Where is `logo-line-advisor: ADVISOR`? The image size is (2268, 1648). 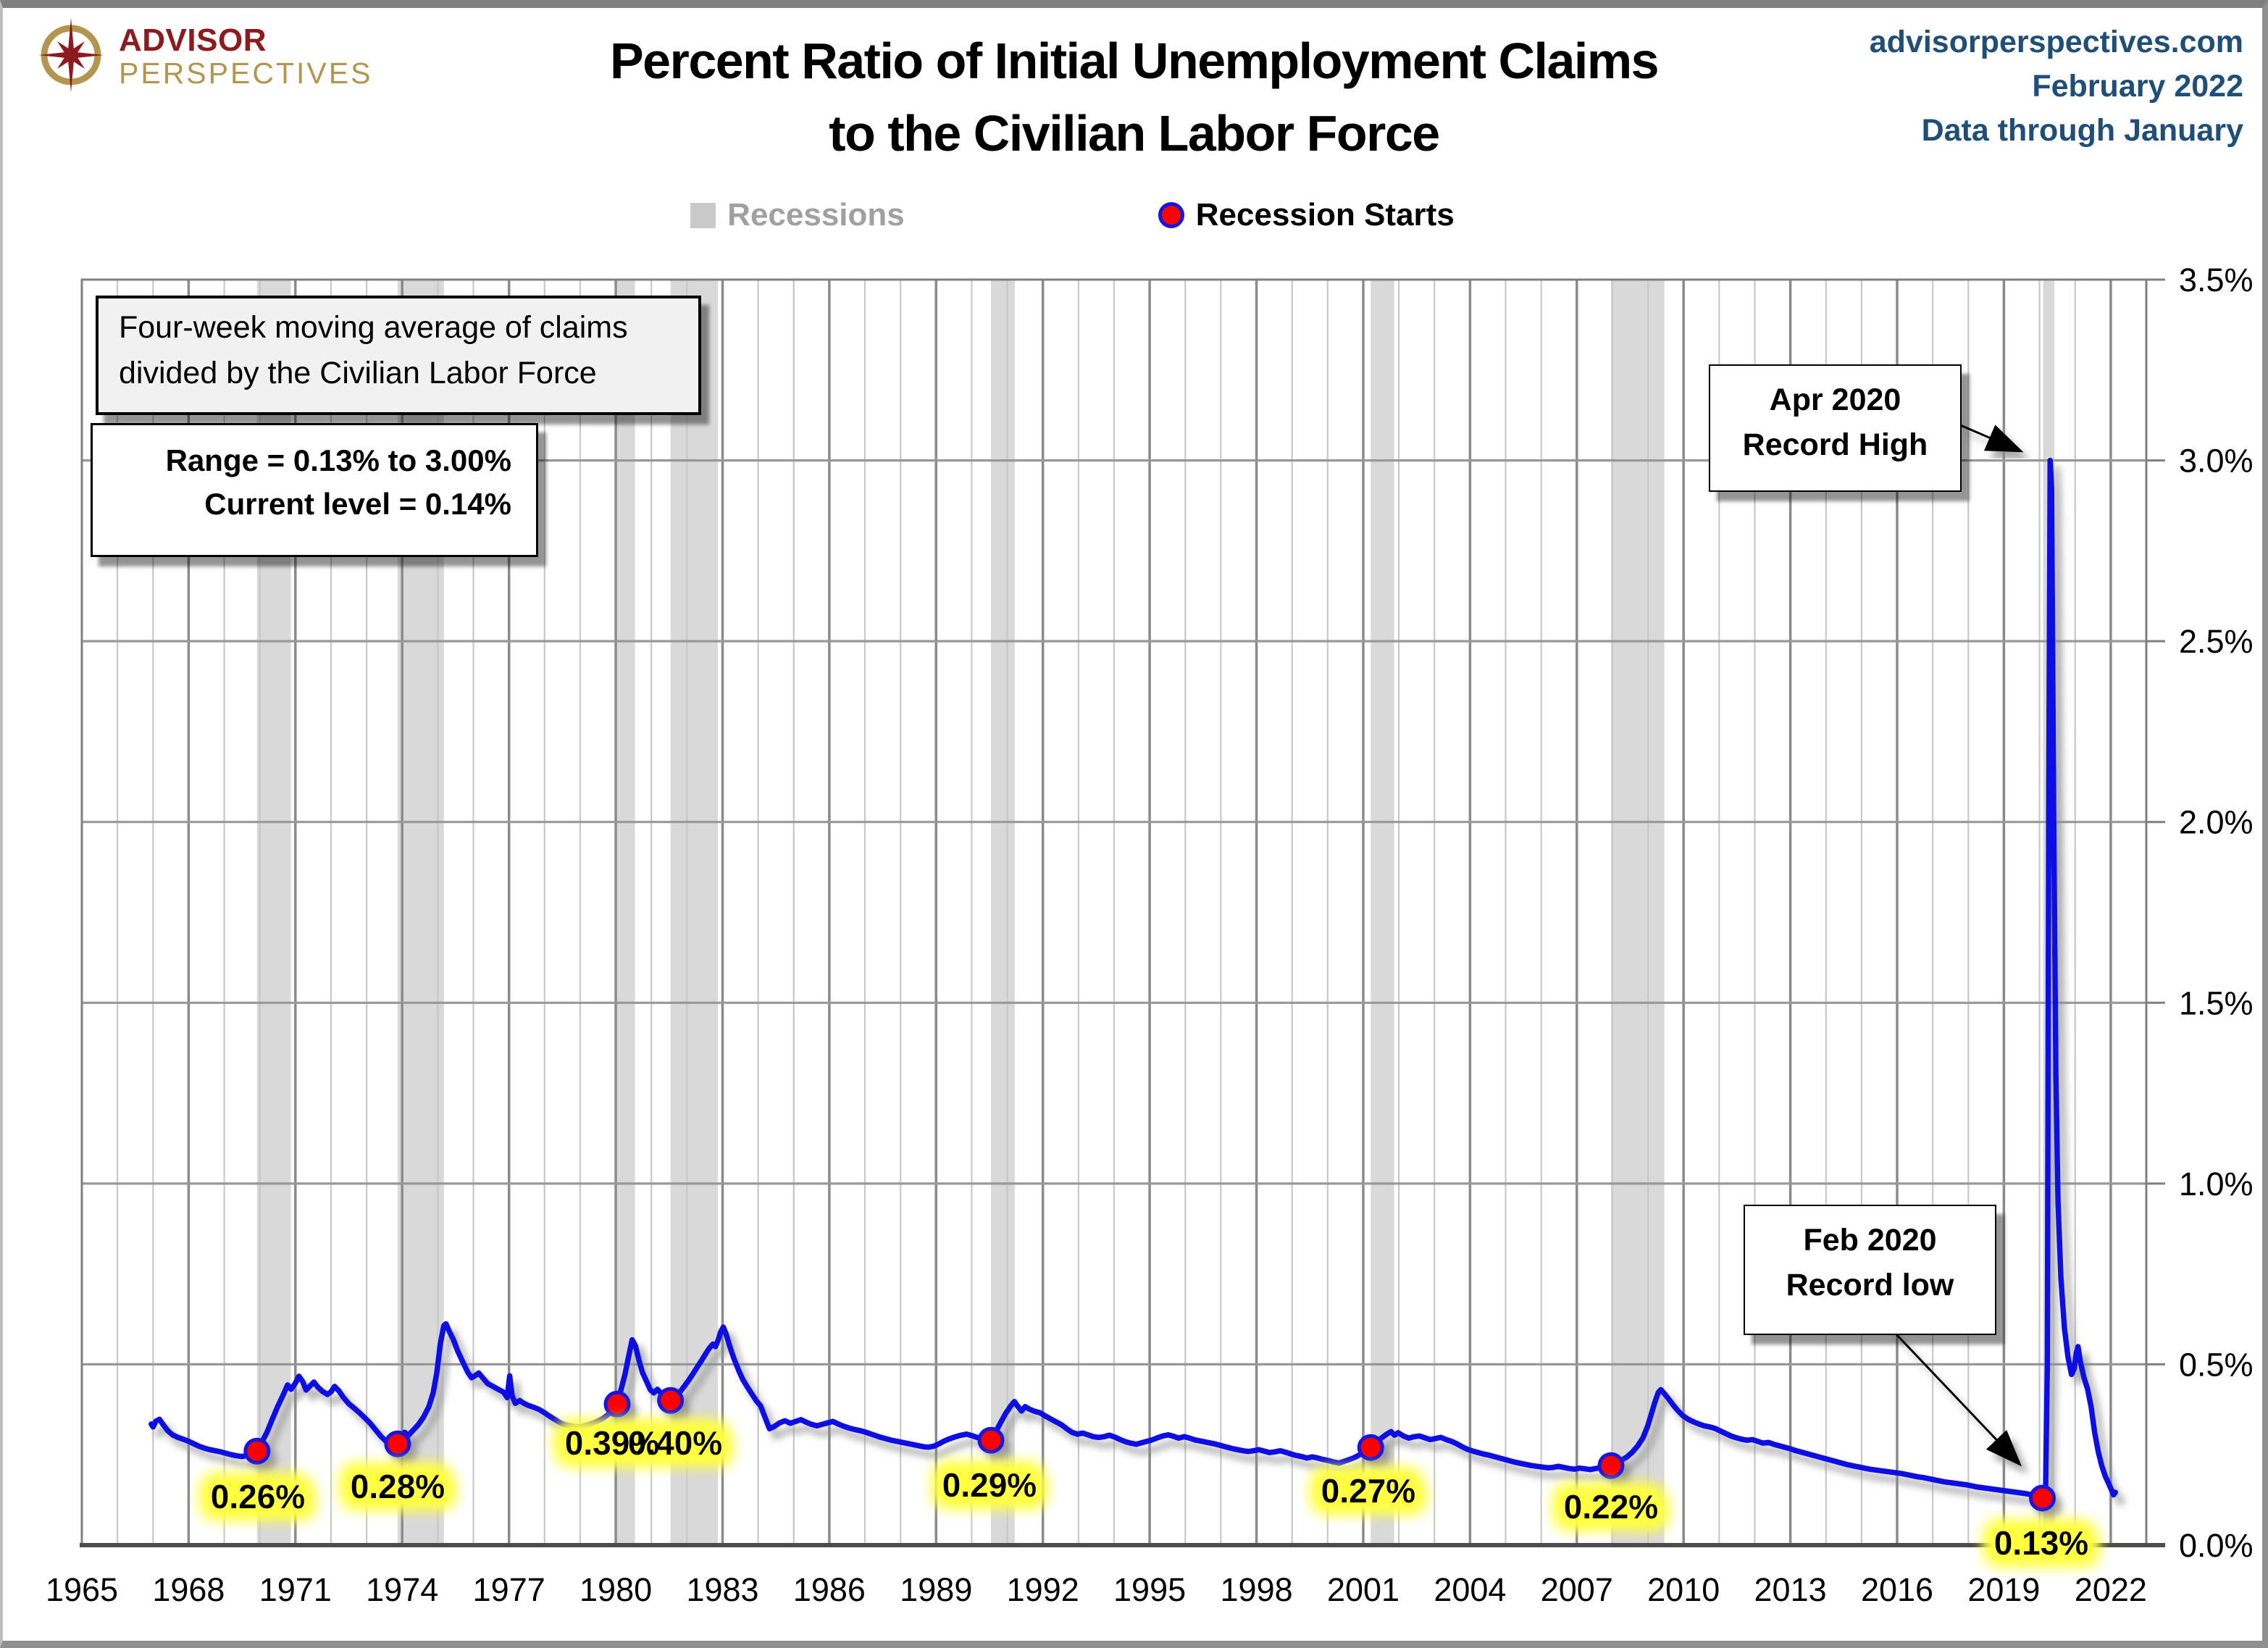
logo-line-advisor: ADVISOR is located at coordinates (193, 40).